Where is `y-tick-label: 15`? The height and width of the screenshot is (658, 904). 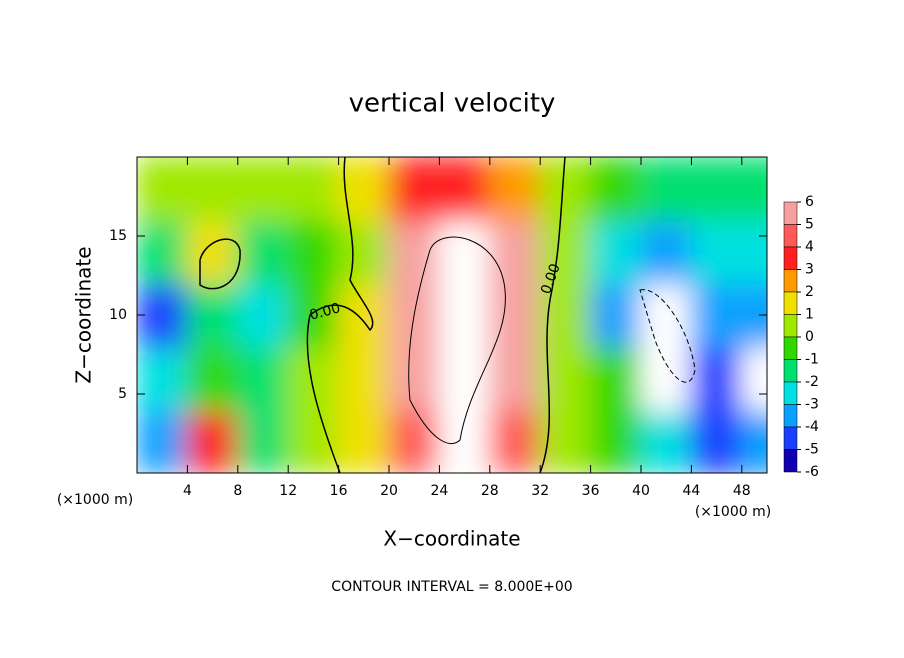 y-tick-label: 15 is located at coordinates (118, 236).